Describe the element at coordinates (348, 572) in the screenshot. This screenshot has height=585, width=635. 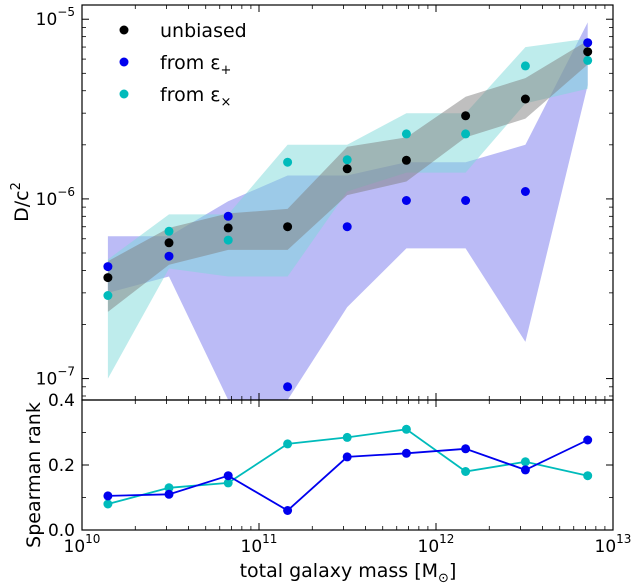
I see `x-axis-label: total galaxy mass [M⊙]` at that location.